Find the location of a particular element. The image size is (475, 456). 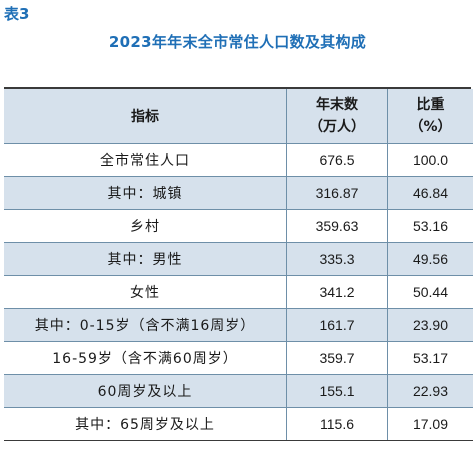

header-ratio: 比重 （%） is located at coordinates (430, 116).